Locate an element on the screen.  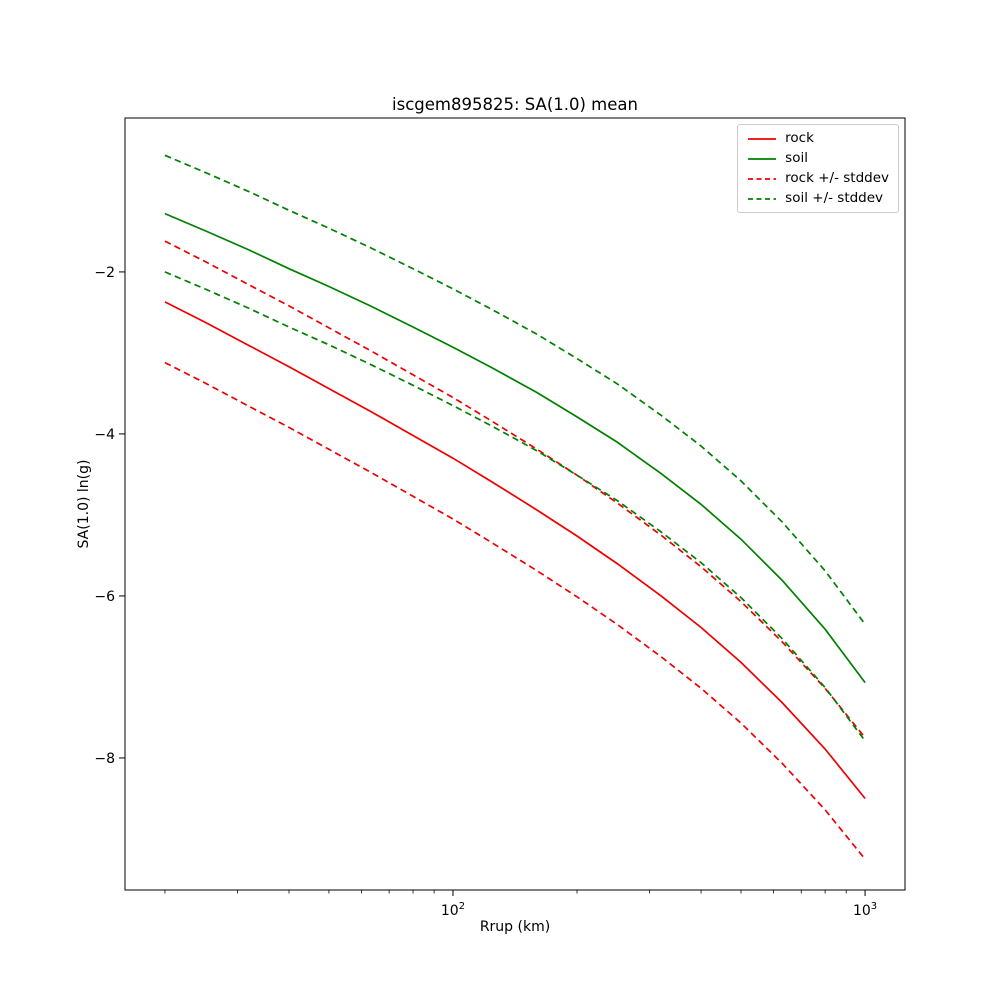
legend-item-soil-stddev: soil +/- stddev is located at coordinates (818, 198).